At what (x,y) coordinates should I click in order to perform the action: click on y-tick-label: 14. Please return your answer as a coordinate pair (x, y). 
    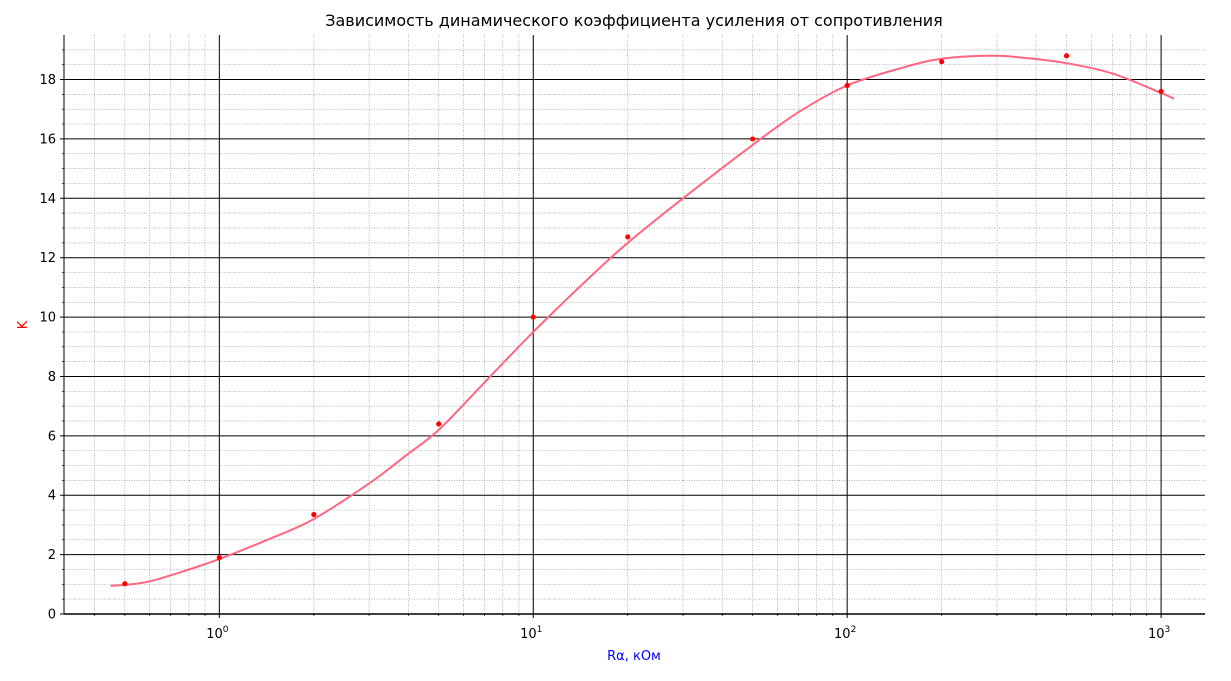
    Looking at the image, I should click on (47, 199).